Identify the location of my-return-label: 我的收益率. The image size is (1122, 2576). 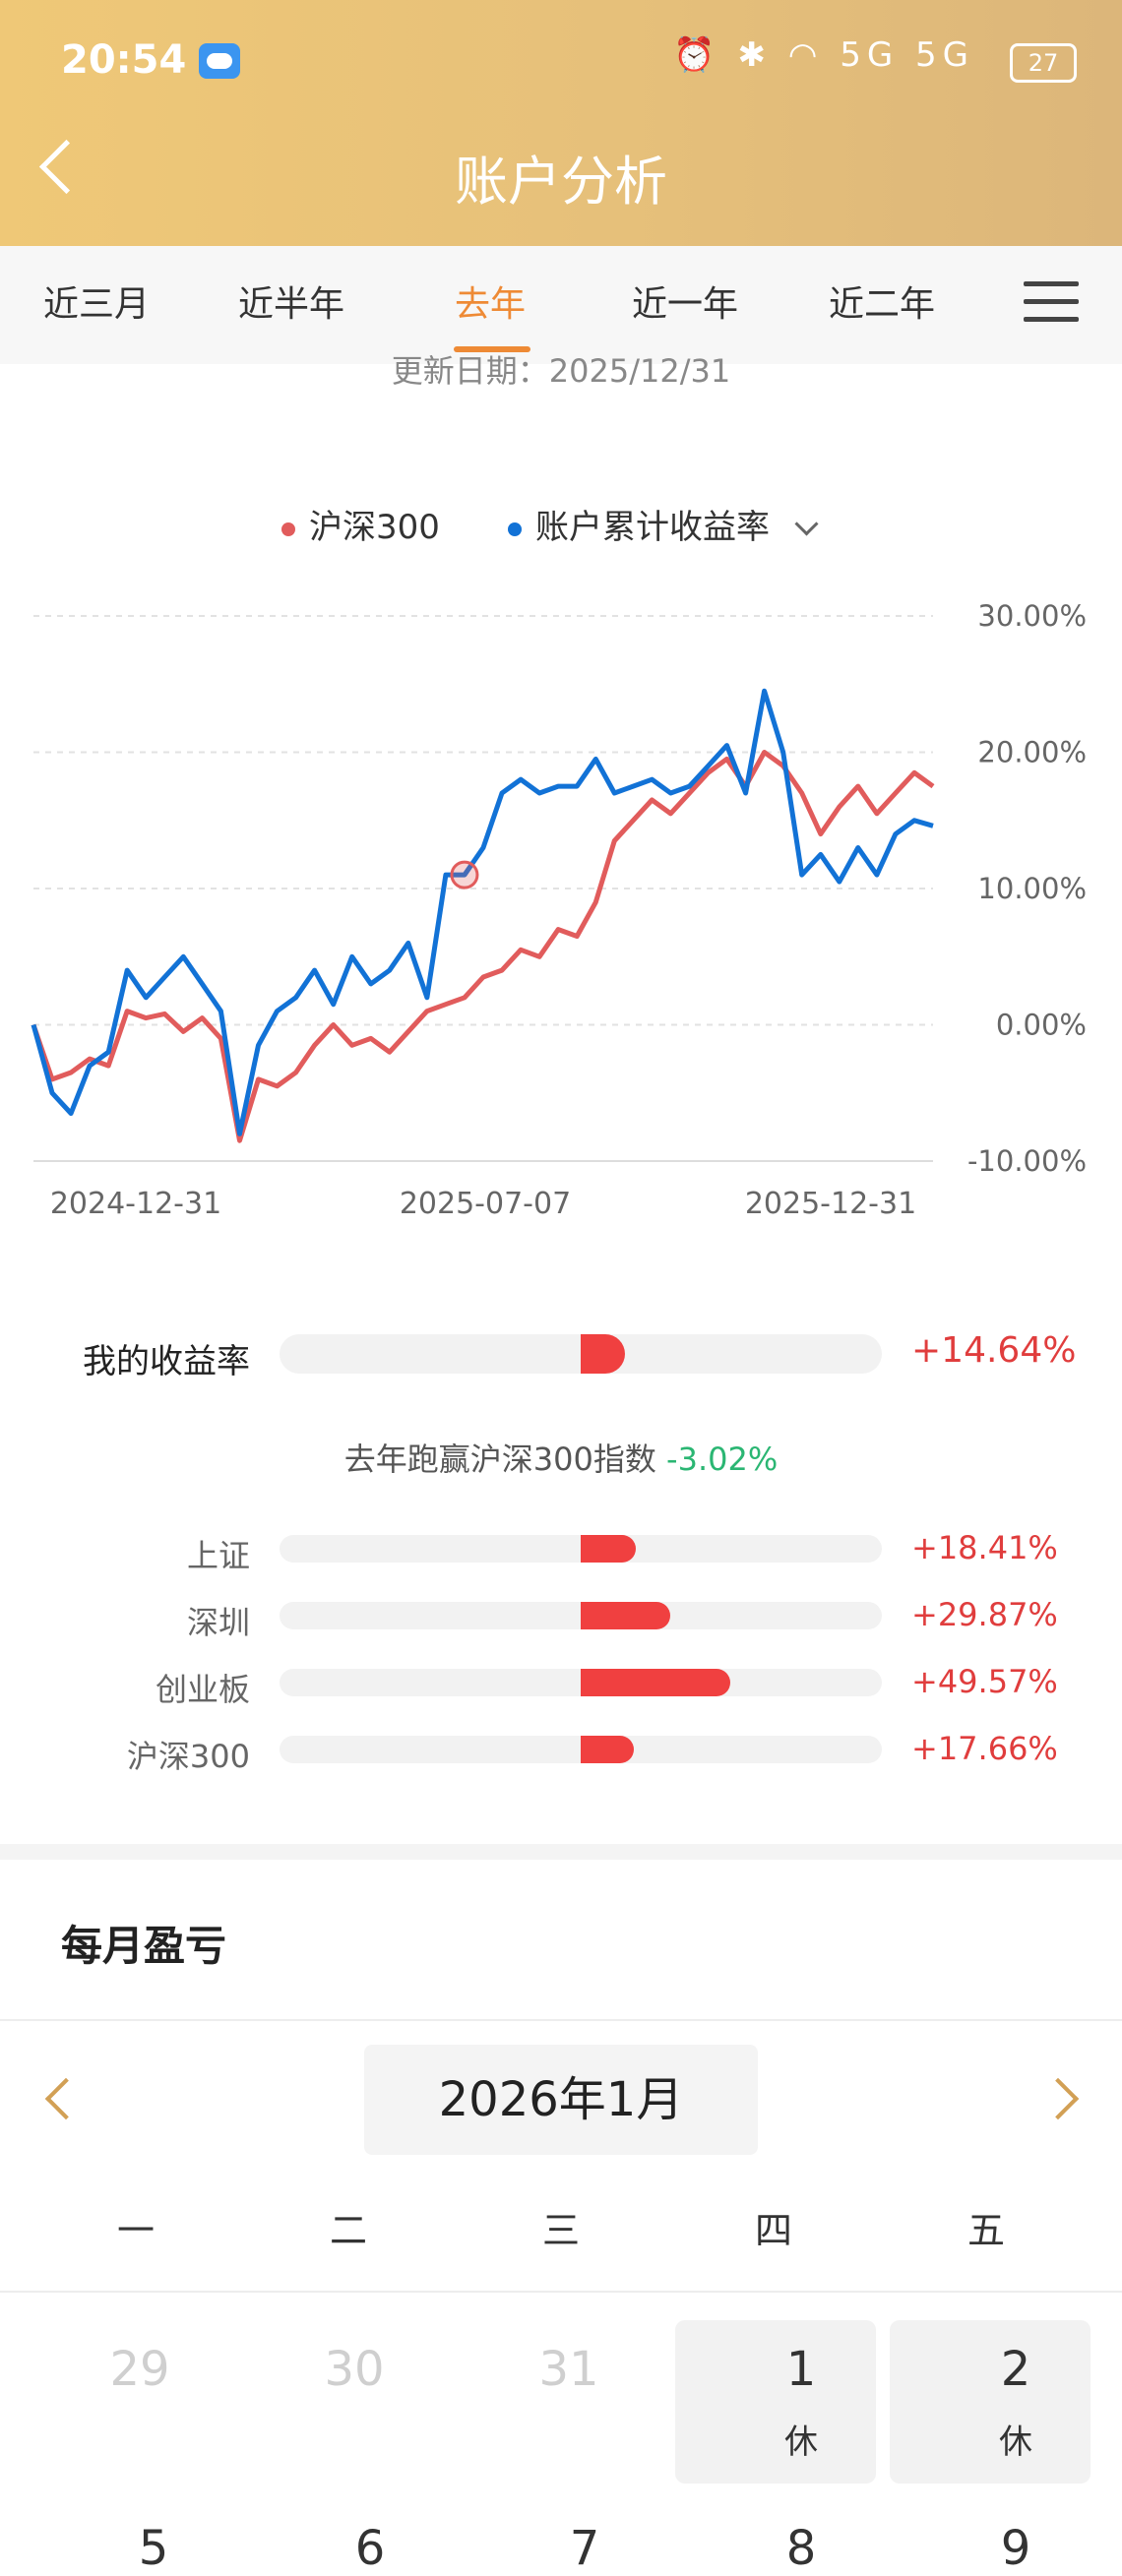
(166, 1361).